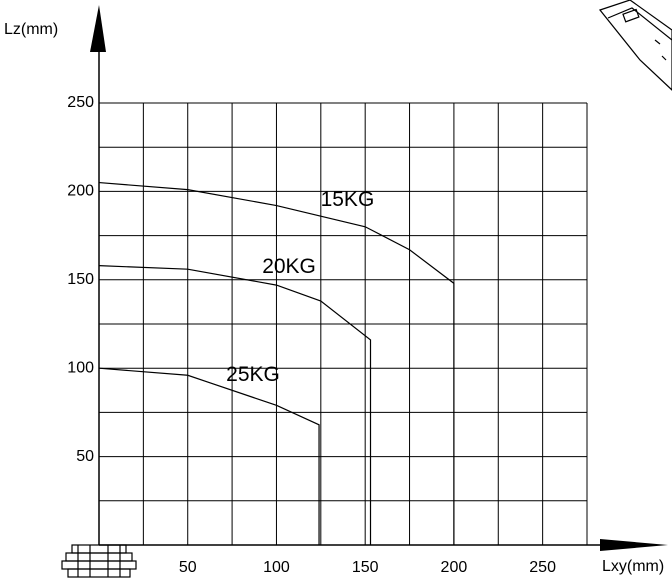  What do you see at coordinates (85, 456) in the screenshot?
I see `y-tick-label: 50` at bounding box center [85, 456].